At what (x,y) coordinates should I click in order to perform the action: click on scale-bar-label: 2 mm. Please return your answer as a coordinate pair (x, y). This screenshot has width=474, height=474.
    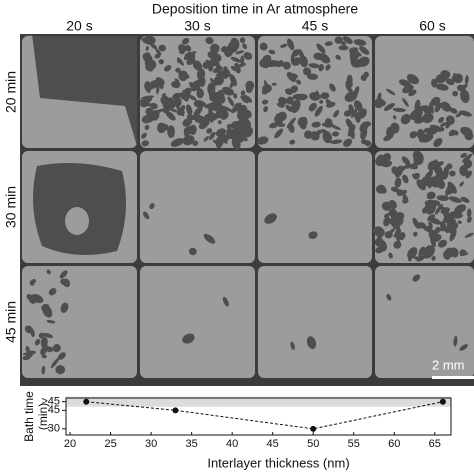
    Looking at the image, I should click on (448, 364).